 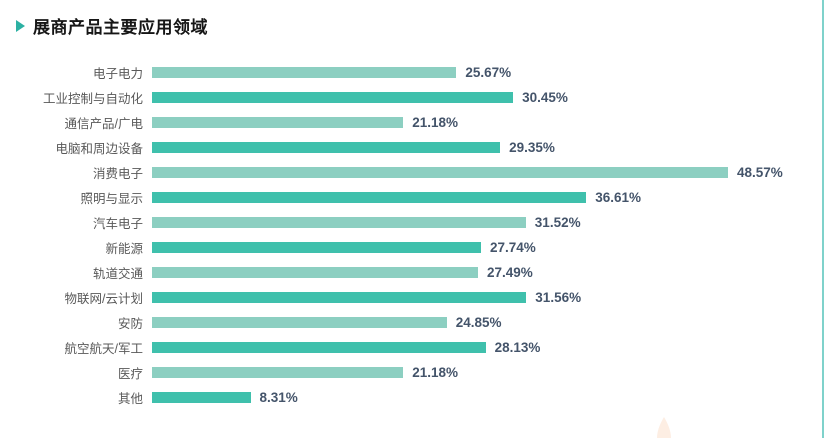 I want to click on category-label: 医疗, so click(x=130, y=374).